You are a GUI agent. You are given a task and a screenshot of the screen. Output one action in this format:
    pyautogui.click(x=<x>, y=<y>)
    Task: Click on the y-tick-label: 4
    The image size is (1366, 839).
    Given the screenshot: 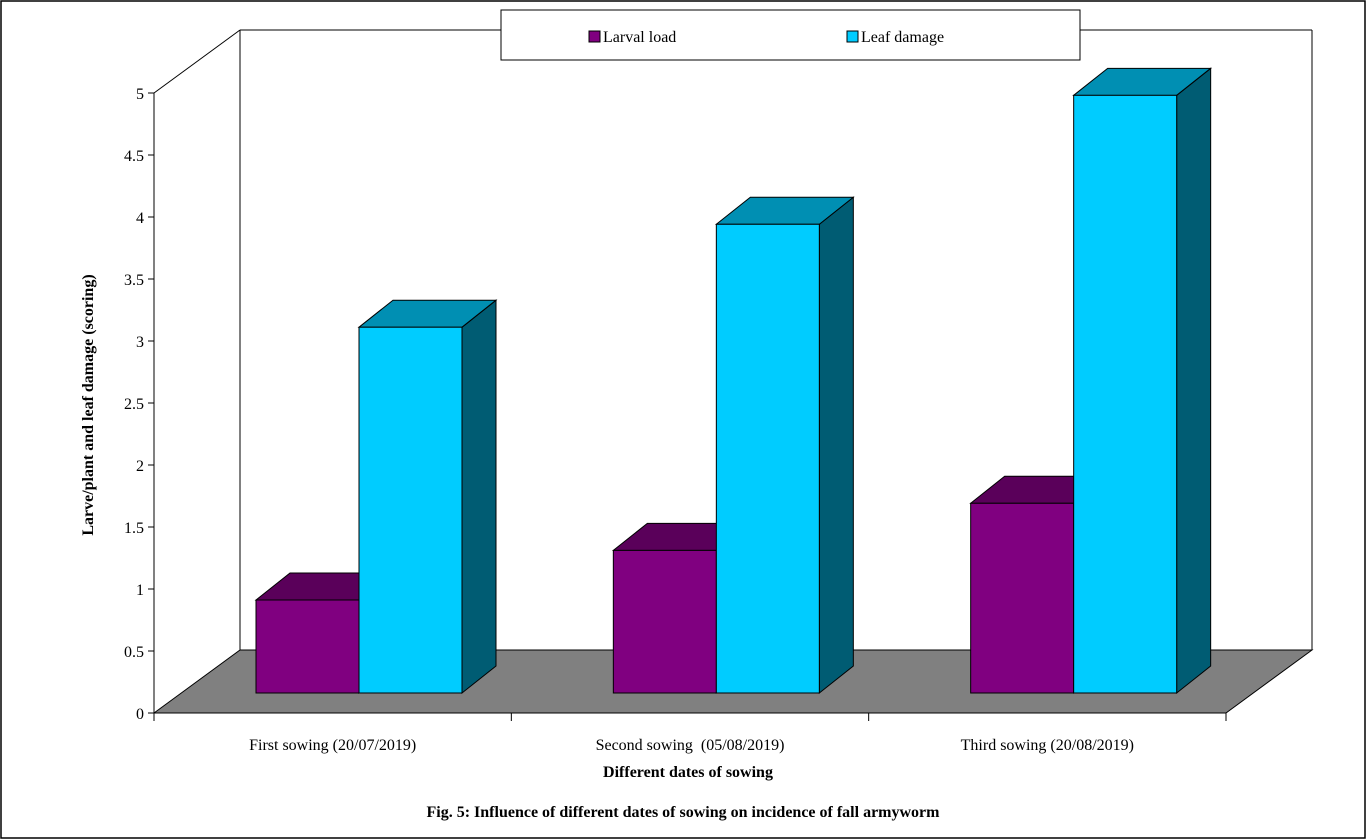 What is the action you would take?
    pyautogui.click(x=140, y=218)
    